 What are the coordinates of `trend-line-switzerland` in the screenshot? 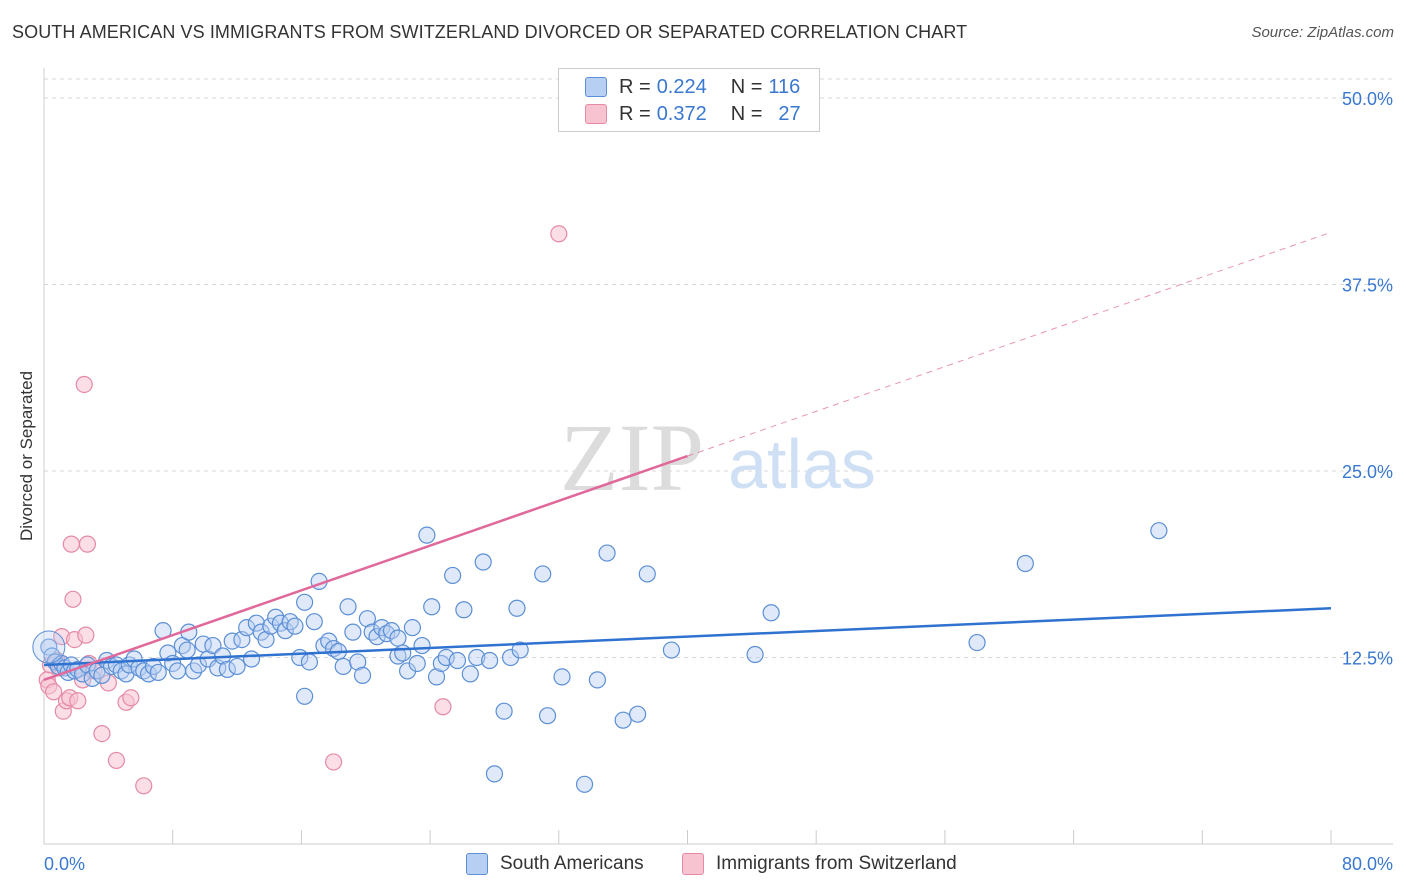 It's located at (365, 568).